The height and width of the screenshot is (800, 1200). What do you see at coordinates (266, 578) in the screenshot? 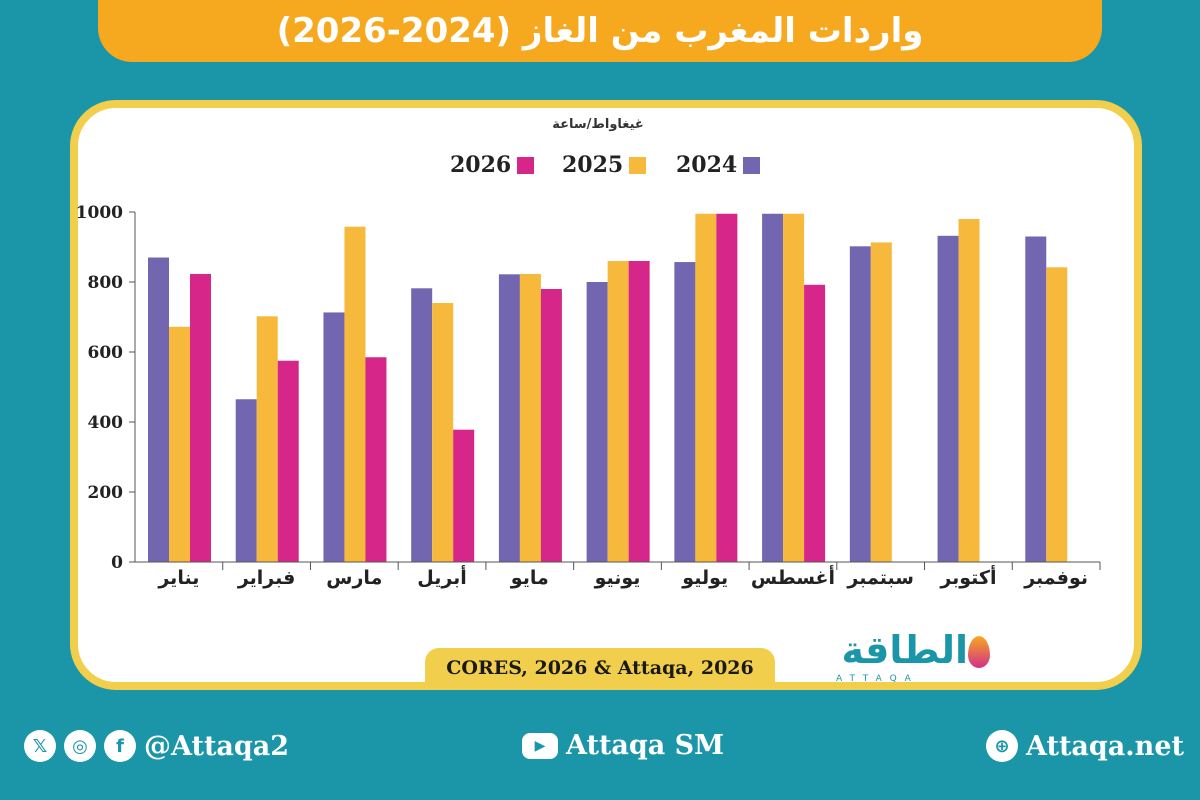
I see `x-tick-label: فبراير` at bounding box center [266, 578].